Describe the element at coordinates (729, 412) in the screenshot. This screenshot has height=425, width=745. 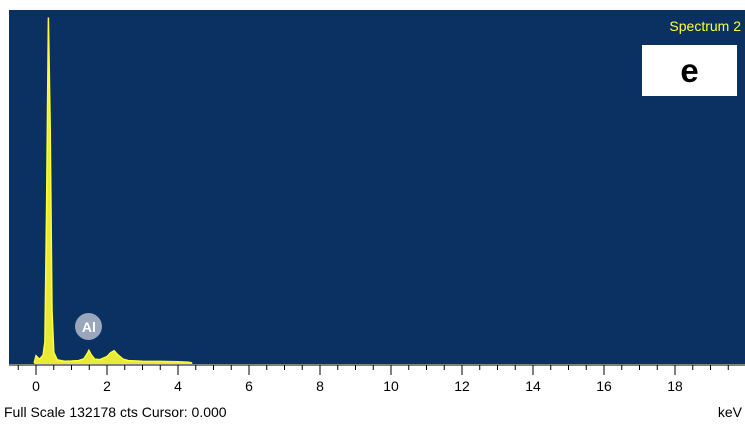
I see `x-axis-unit-label: keV` at that location.